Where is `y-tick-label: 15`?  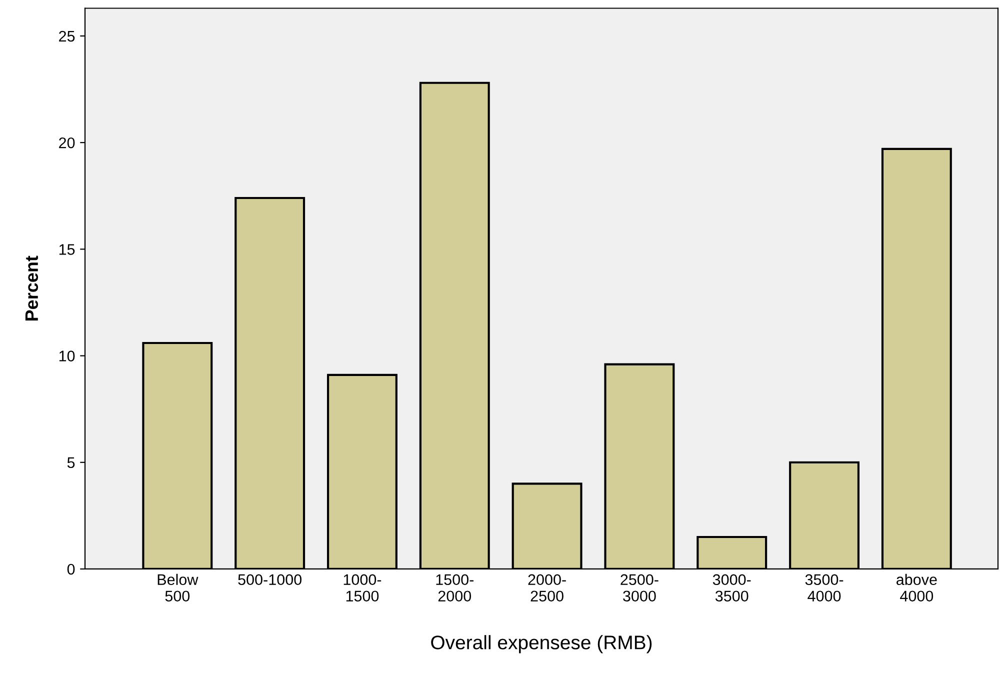
y-tick-label: 15 is located at coordinates (67, 249).